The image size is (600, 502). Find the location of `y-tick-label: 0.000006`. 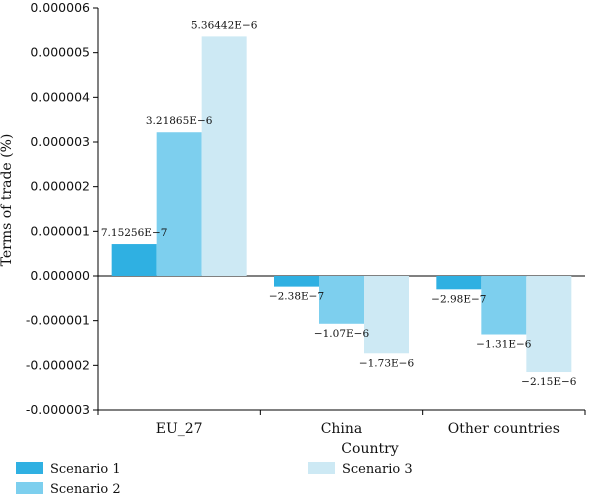

y-tick-label: 0.000006 is located at coordinates (60, 7).